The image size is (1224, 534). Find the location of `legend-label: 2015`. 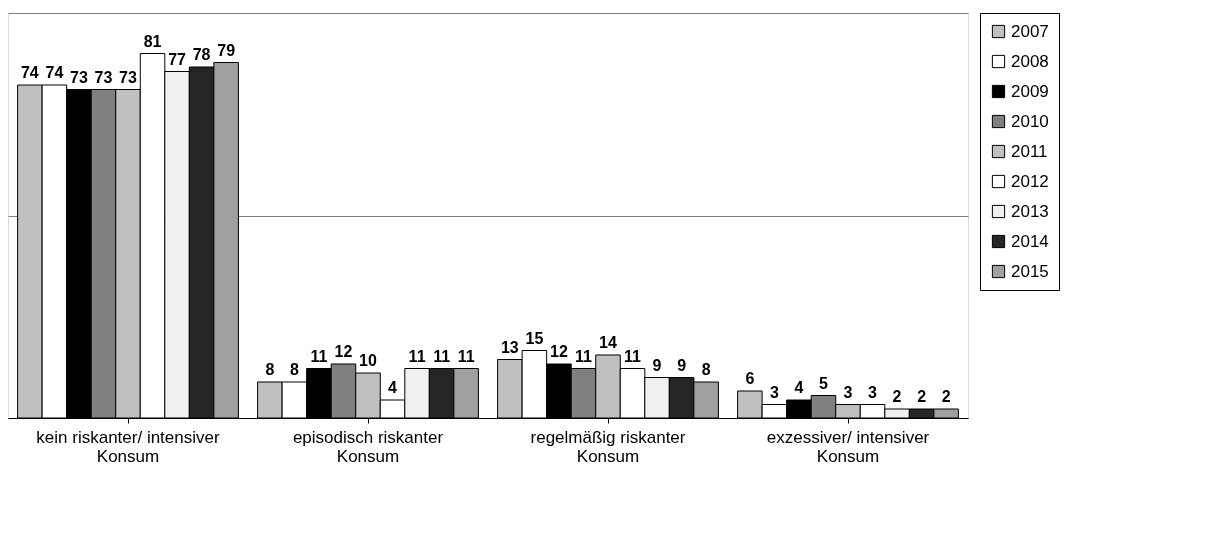

legend-label: 2015 is located at coordinates (1030, 271).